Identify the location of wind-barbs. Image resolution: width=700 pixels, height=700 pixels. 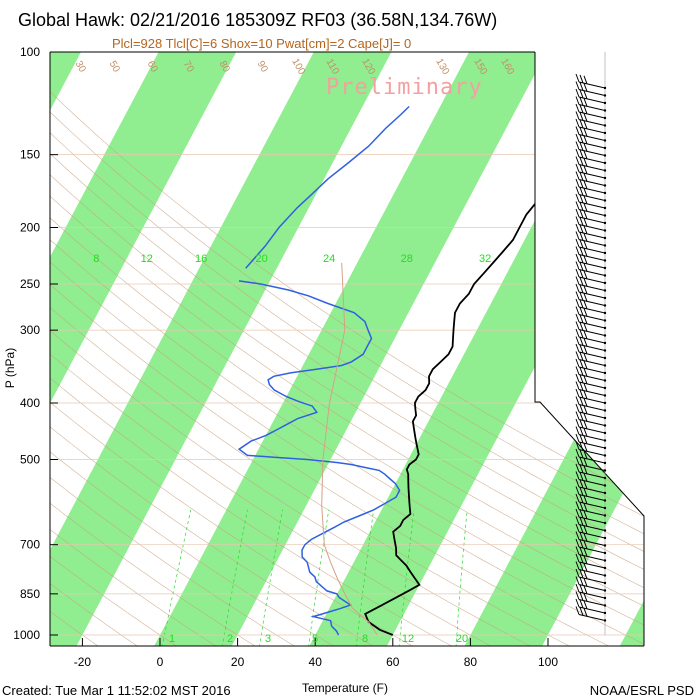
(591, 343).